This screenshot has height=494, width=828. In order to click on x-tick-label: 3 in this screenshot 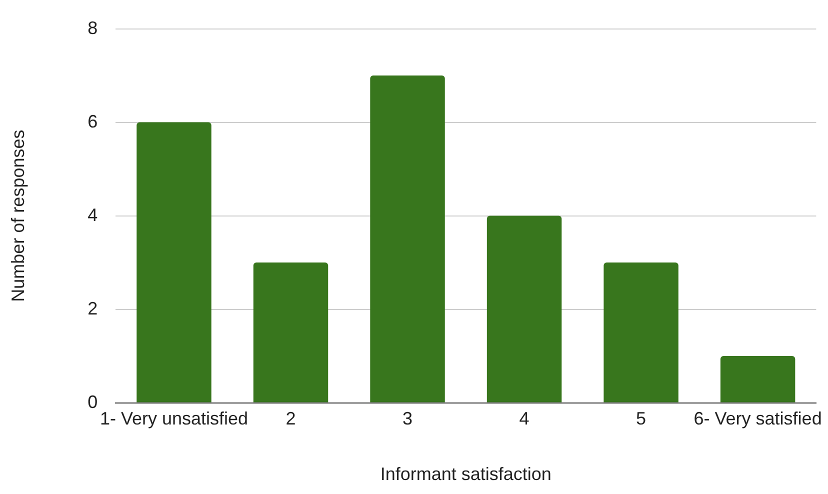, I will do `click(407, 418)`.